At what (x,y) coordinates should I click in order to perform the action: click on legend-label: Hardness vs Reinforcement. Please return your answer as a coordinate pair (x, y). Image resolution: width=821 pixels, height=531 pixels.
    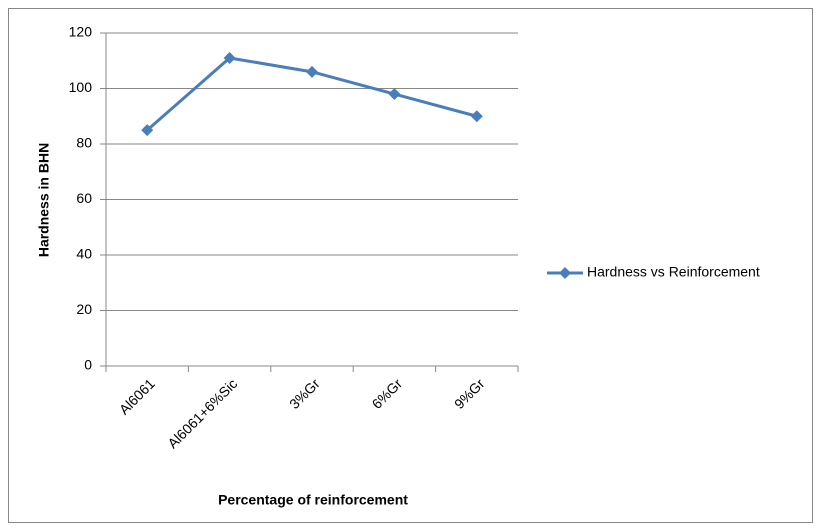
    Looking at the image, I should click on (673, 272).